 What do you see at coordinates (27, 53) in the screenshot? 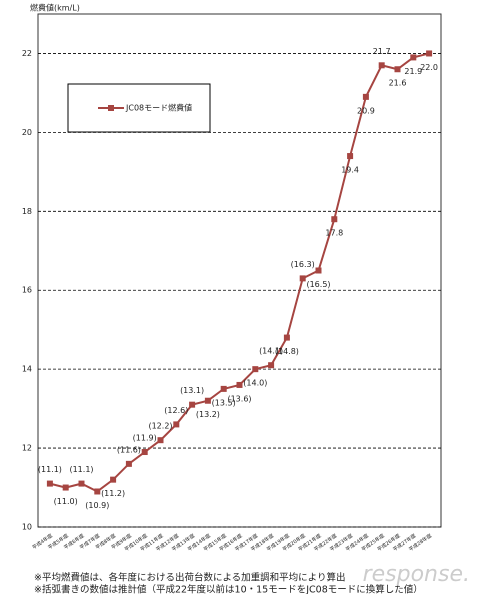
I see `y-tick-label: 22` at bounding box center [27, 53].